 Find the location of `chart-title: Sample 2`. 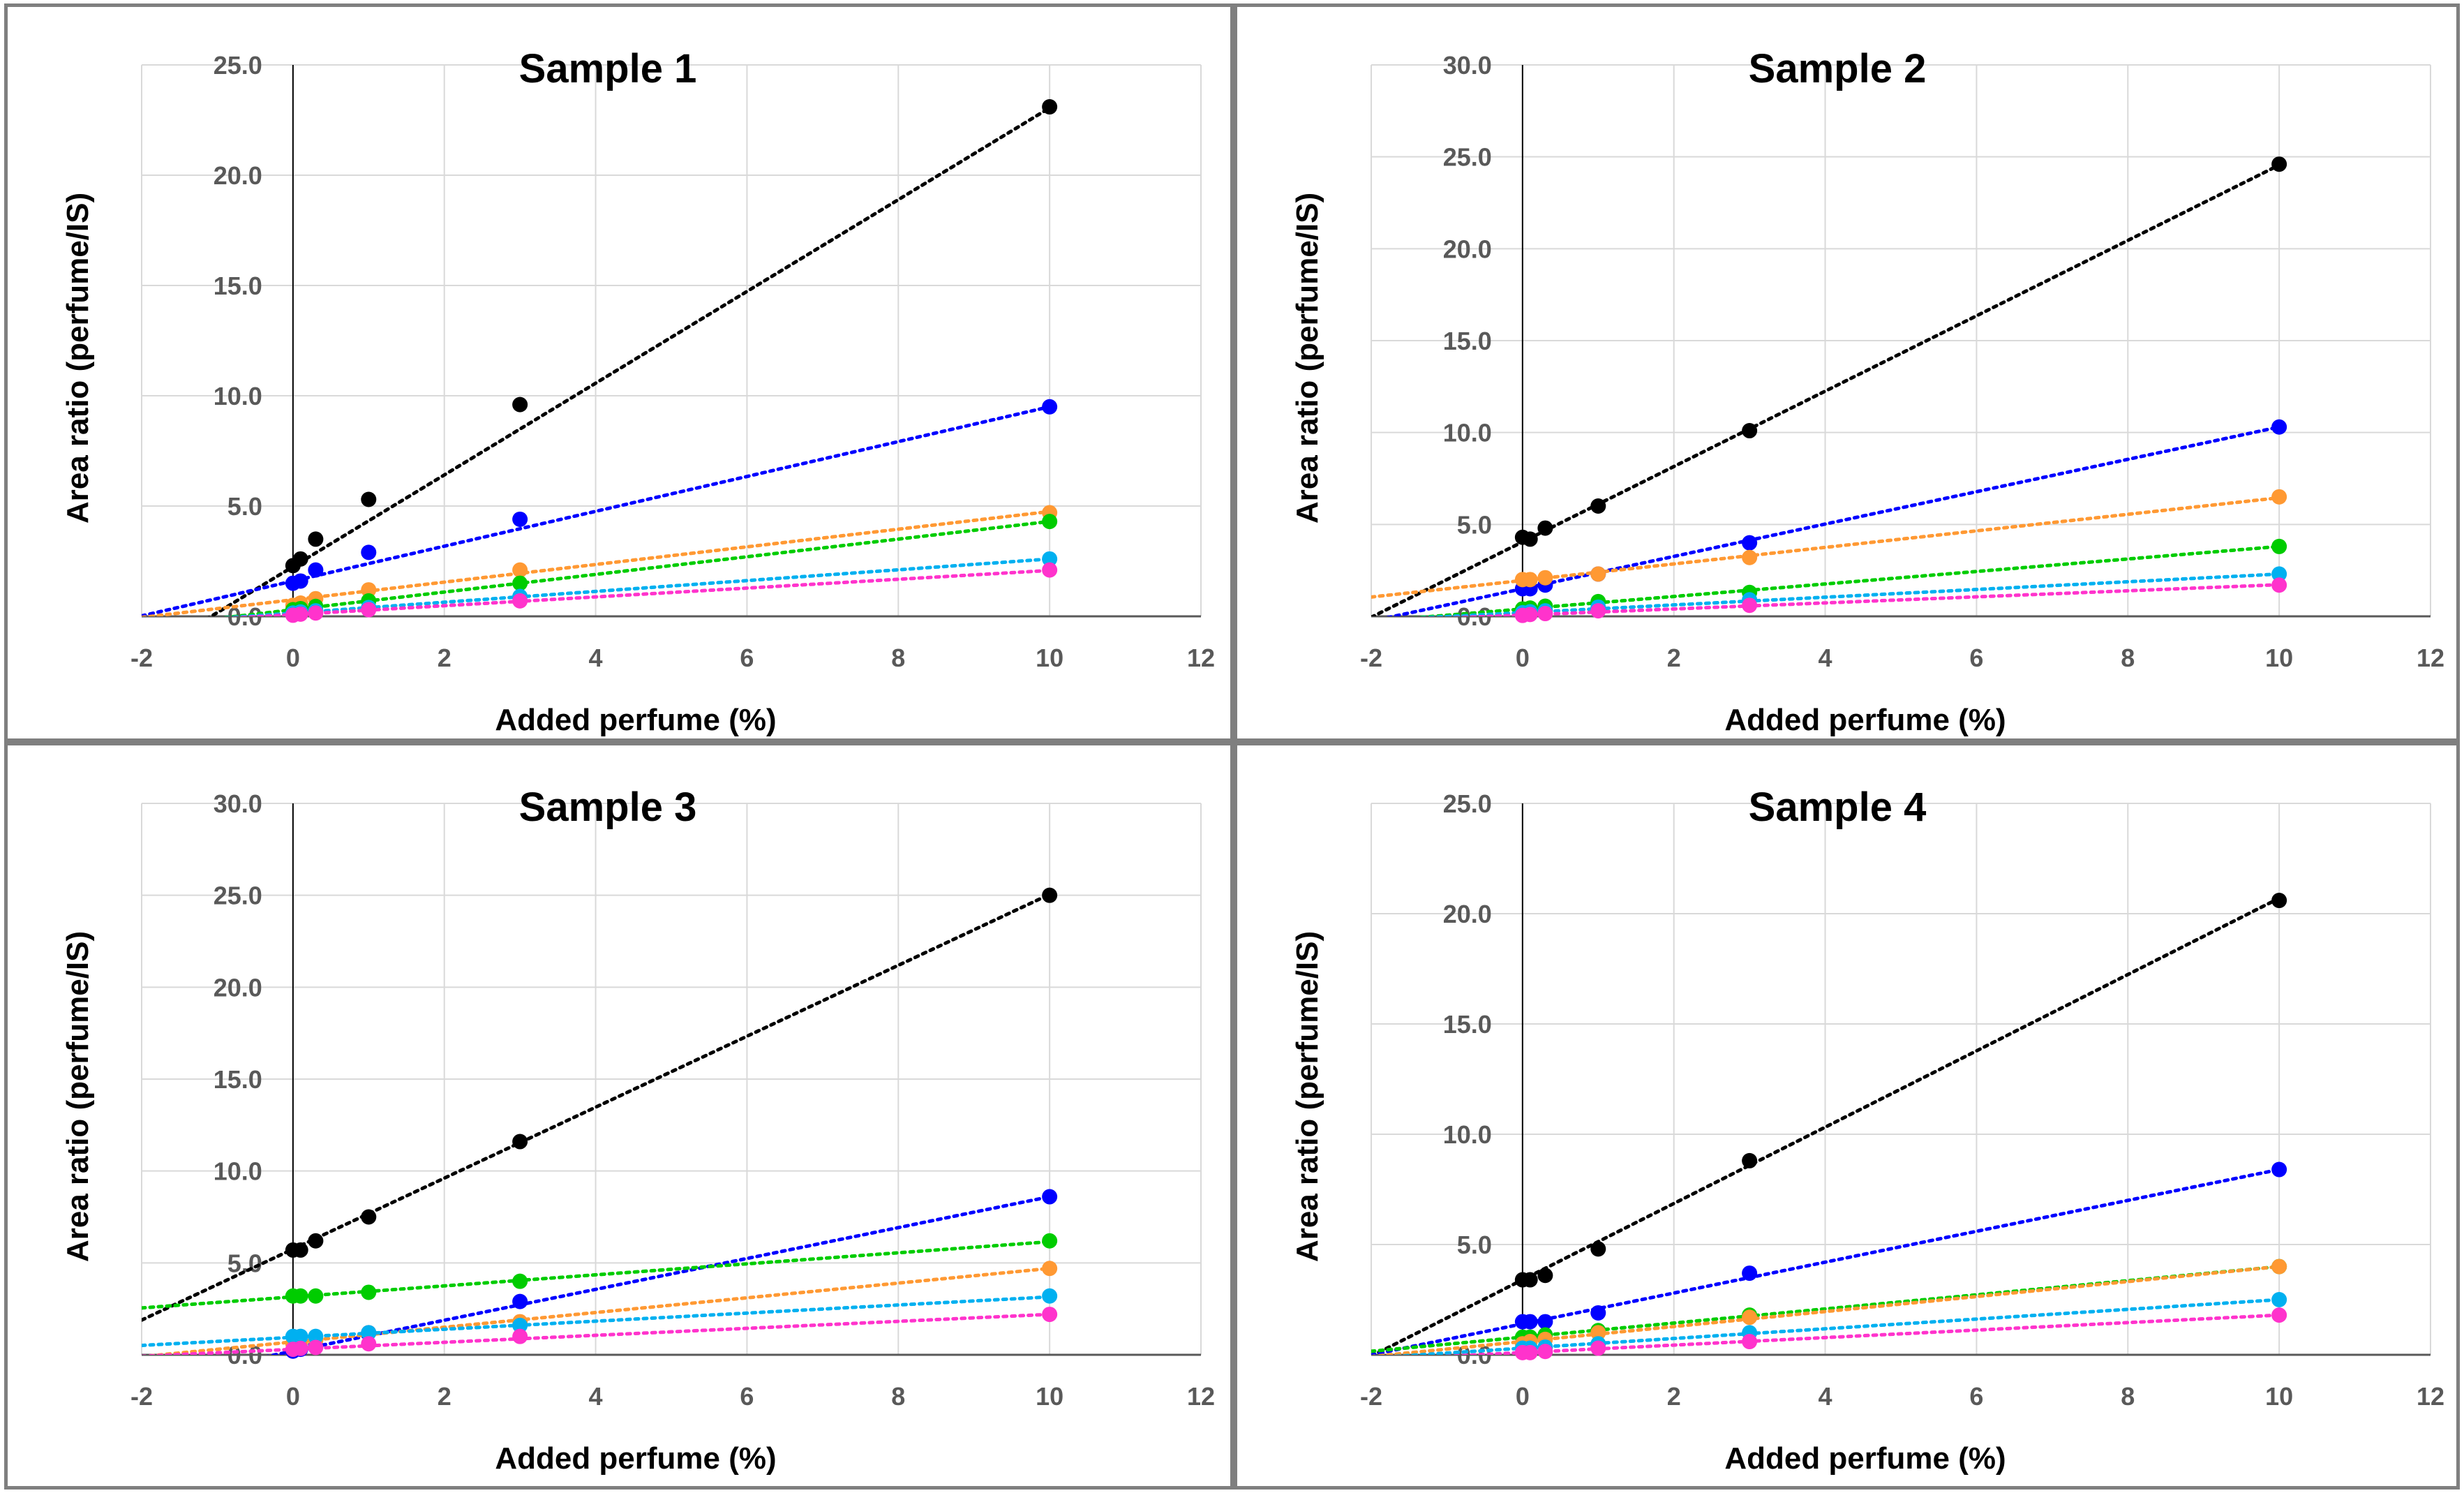

chart-title: Sample 2 is located at coordinates (1838, 68).